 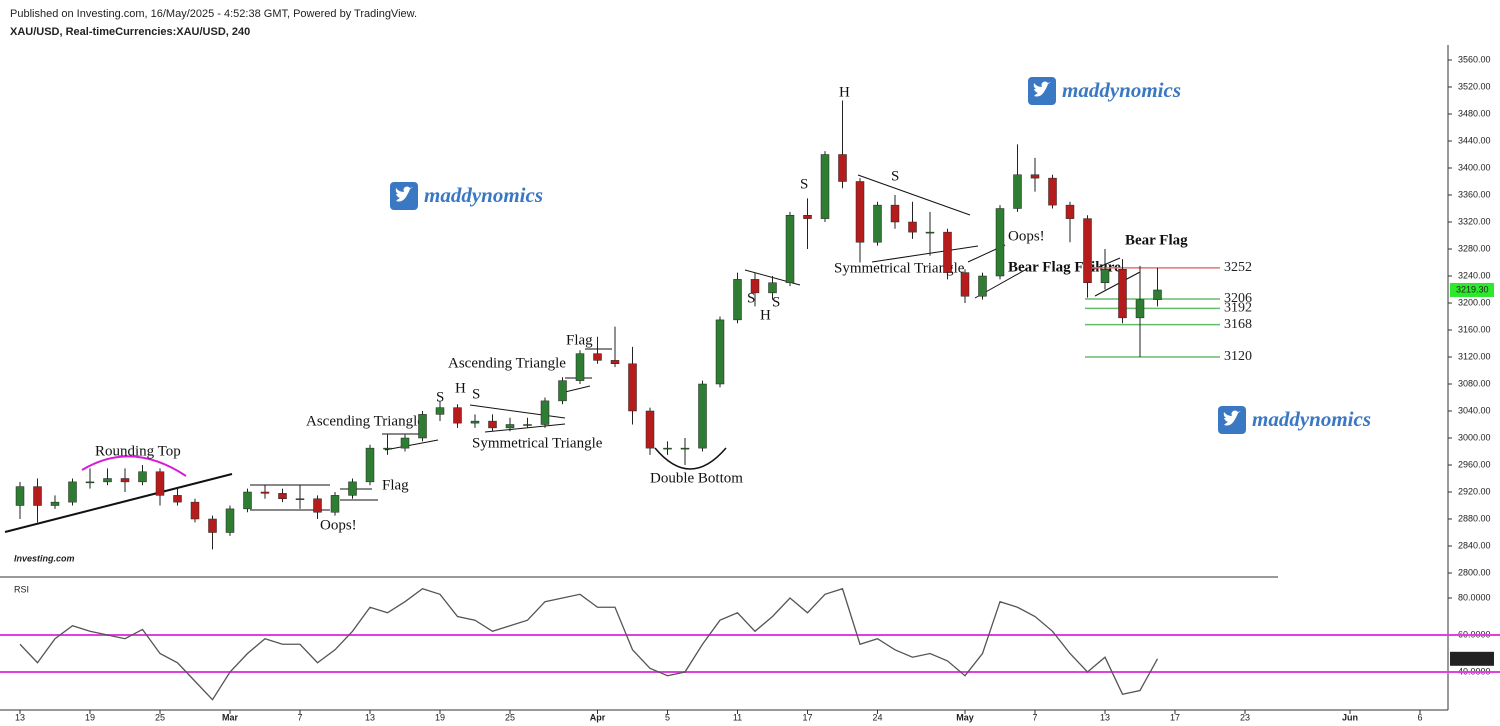 What do you see at coordinates (1474, 221) in the screenshot?
I see `y-tick-label: 3320.00` at bounding box center [1474, 221].